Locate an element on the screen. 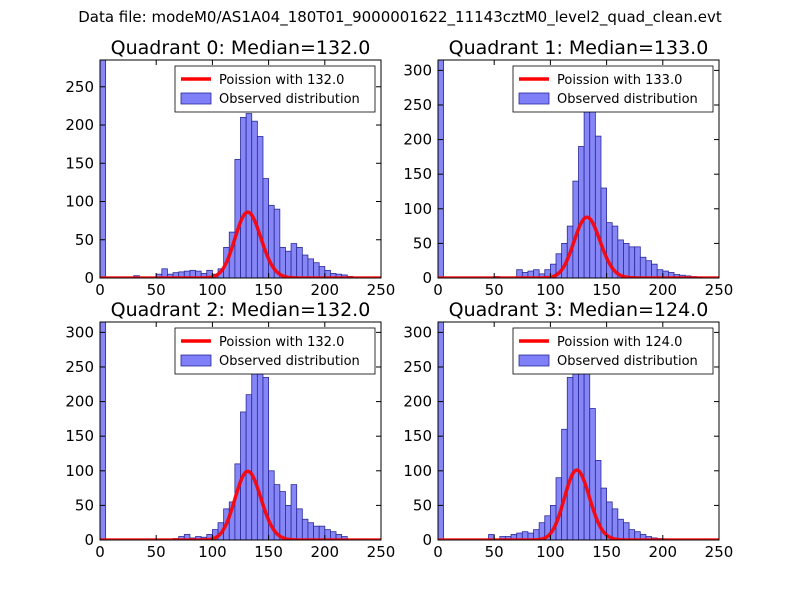 The height and width of the screenshot is (600, 800). legend-label-poisson: Poission with 124.0 is located at coordinates (619, 342).